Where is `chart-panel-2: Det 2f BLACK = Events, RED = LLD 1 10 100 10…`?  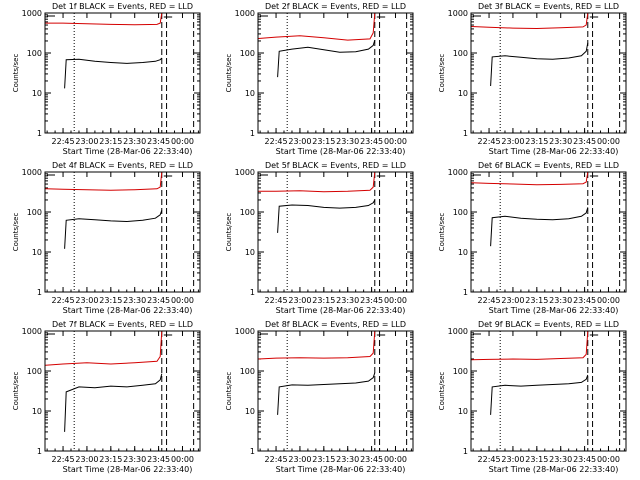 chart-panel-2: Det 2f BLACK = Events, RED = LLD 1 10 100 10… is located at coordinates (319, 79).